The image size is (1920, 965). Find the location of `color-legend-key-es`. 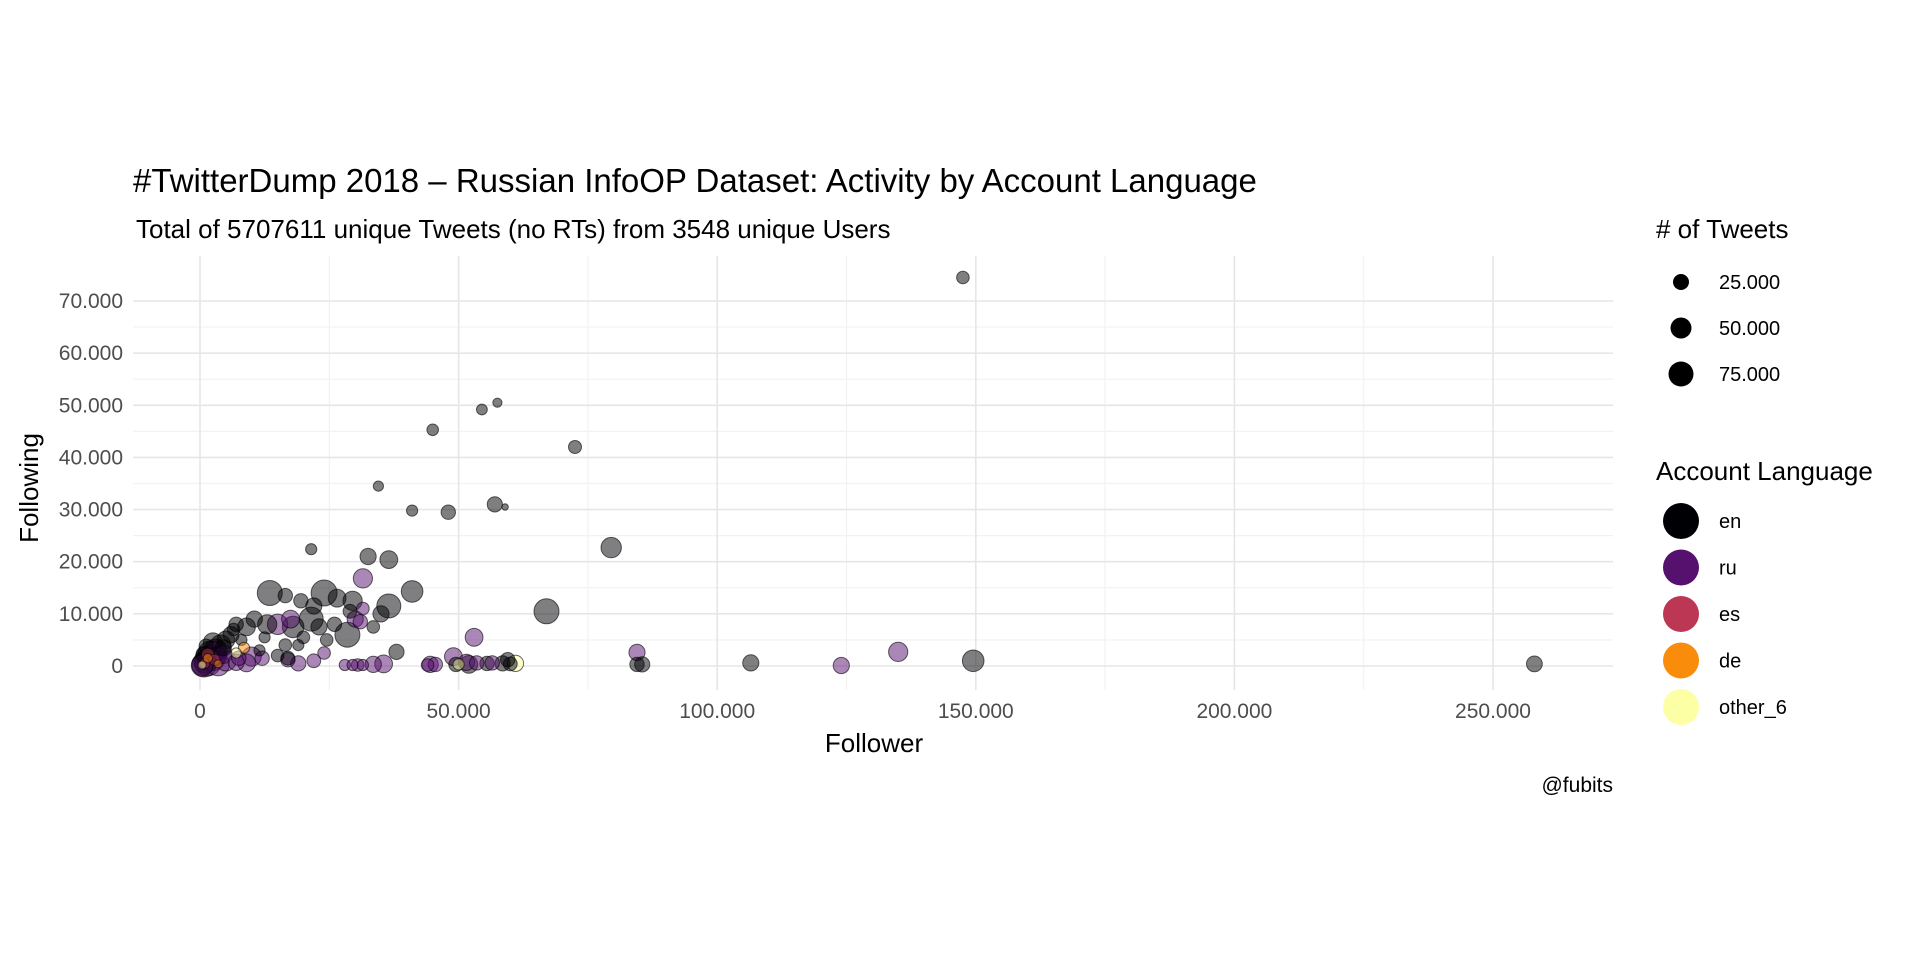

color-legend-key-es is located at coordinates (1681, 614).